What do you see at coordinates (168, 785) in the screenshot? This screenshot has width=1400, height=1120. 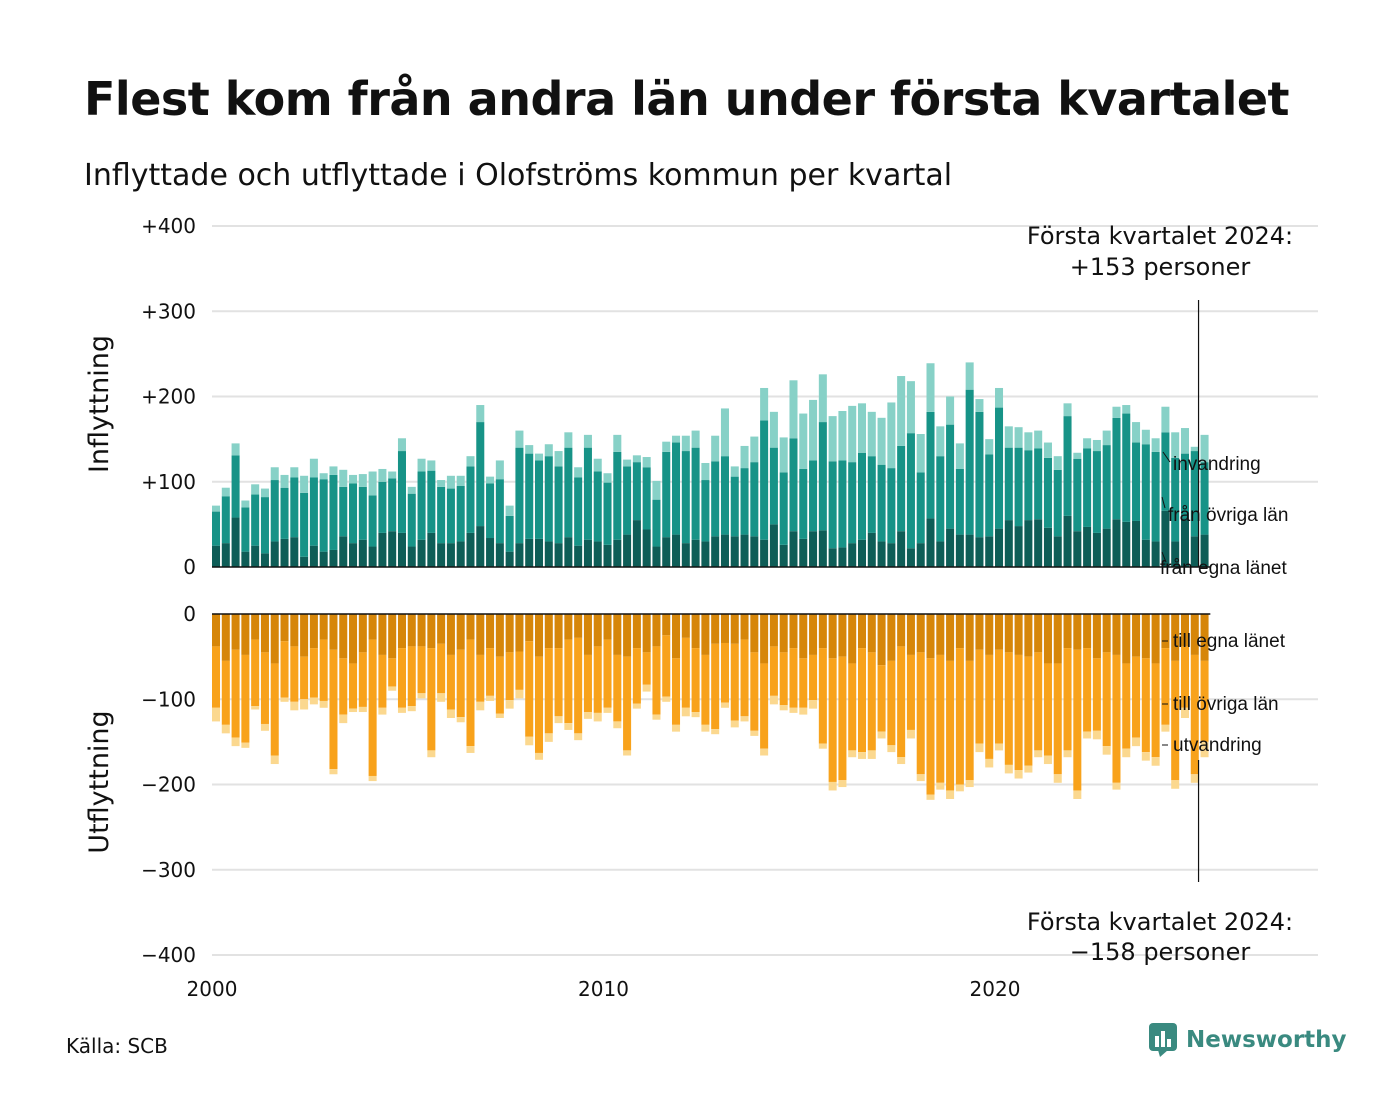 I see `y-tick-label-out: −200` at bounding box center [168, 785].